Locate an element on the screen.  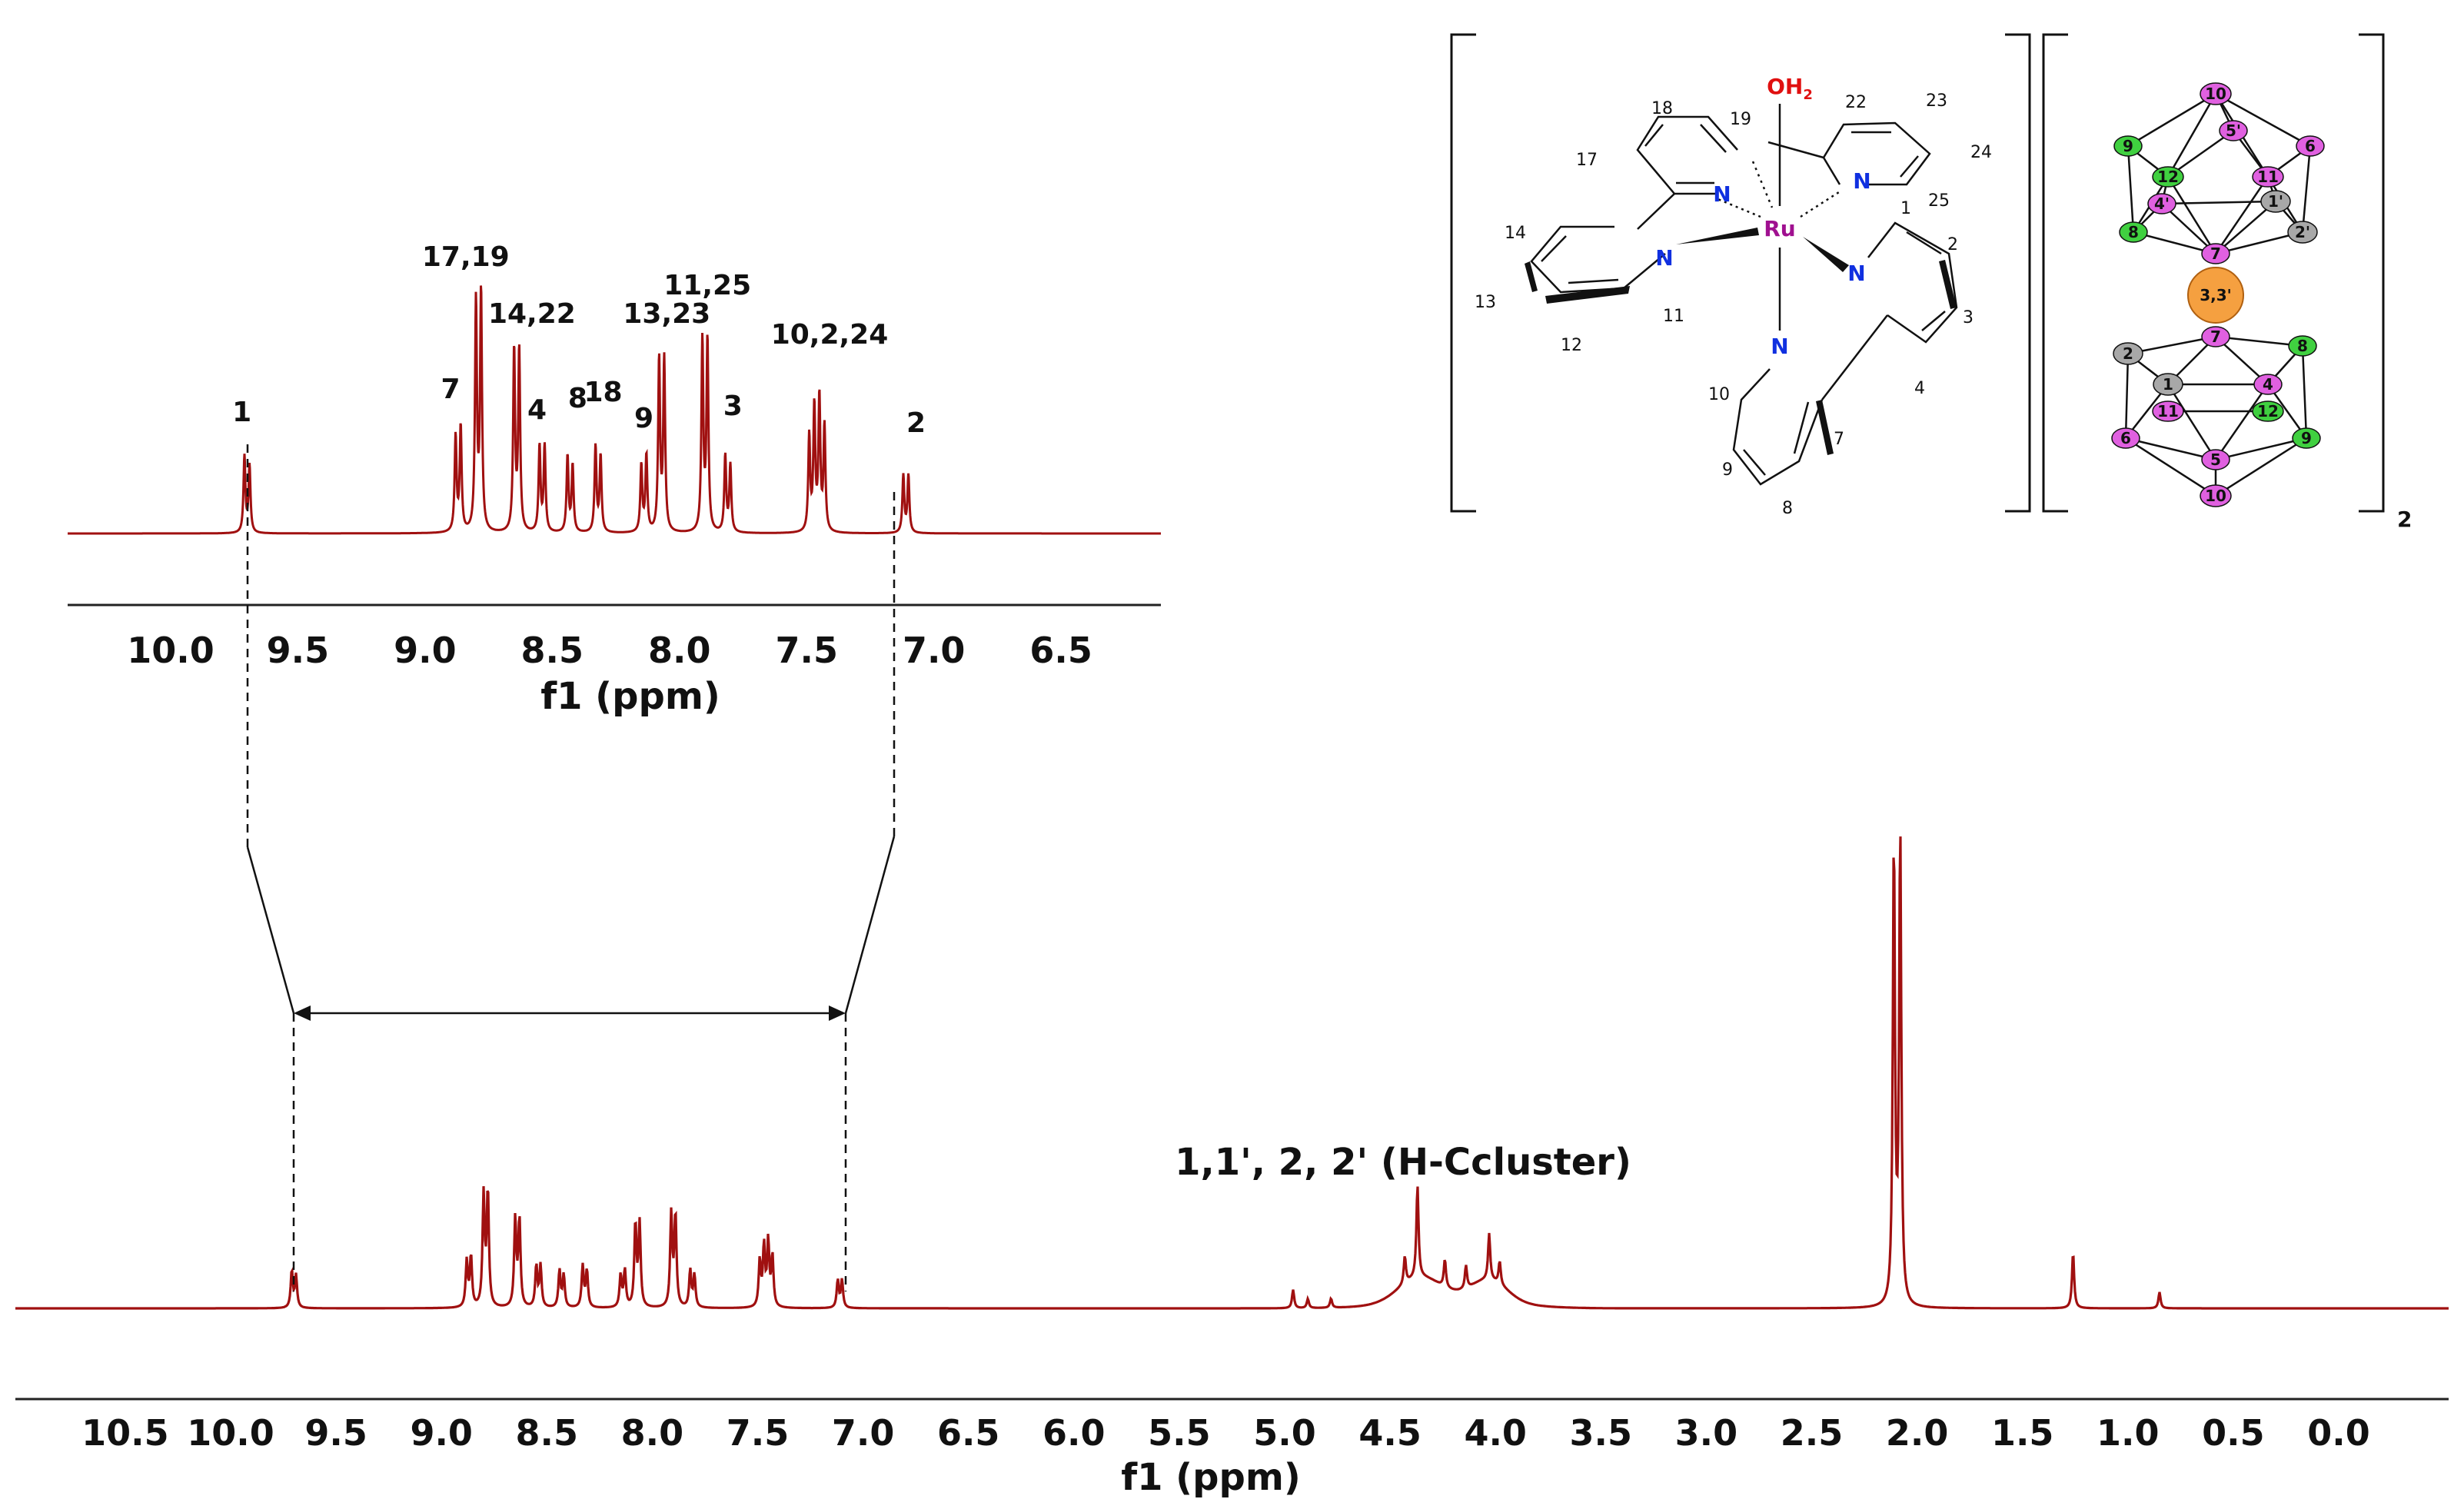
svg-text: 22 is located at coordinates (1856, 103).